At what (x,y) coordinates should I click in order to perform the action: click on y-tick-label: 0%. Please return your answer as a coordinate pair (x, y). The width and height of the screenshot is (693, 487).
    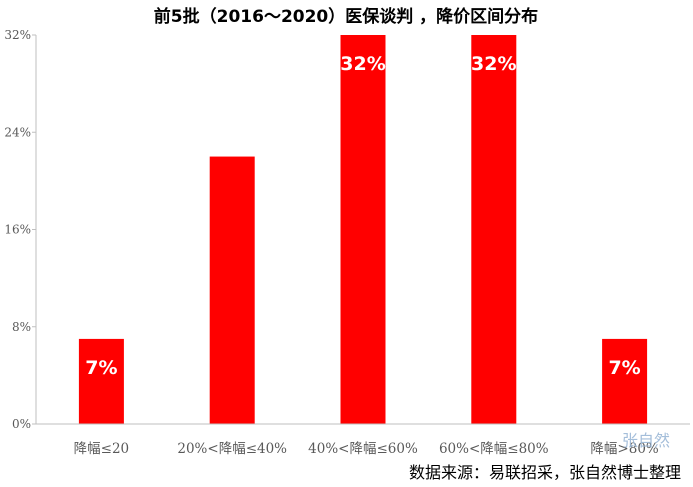
    Looking at the image, I should click on (21, 424).